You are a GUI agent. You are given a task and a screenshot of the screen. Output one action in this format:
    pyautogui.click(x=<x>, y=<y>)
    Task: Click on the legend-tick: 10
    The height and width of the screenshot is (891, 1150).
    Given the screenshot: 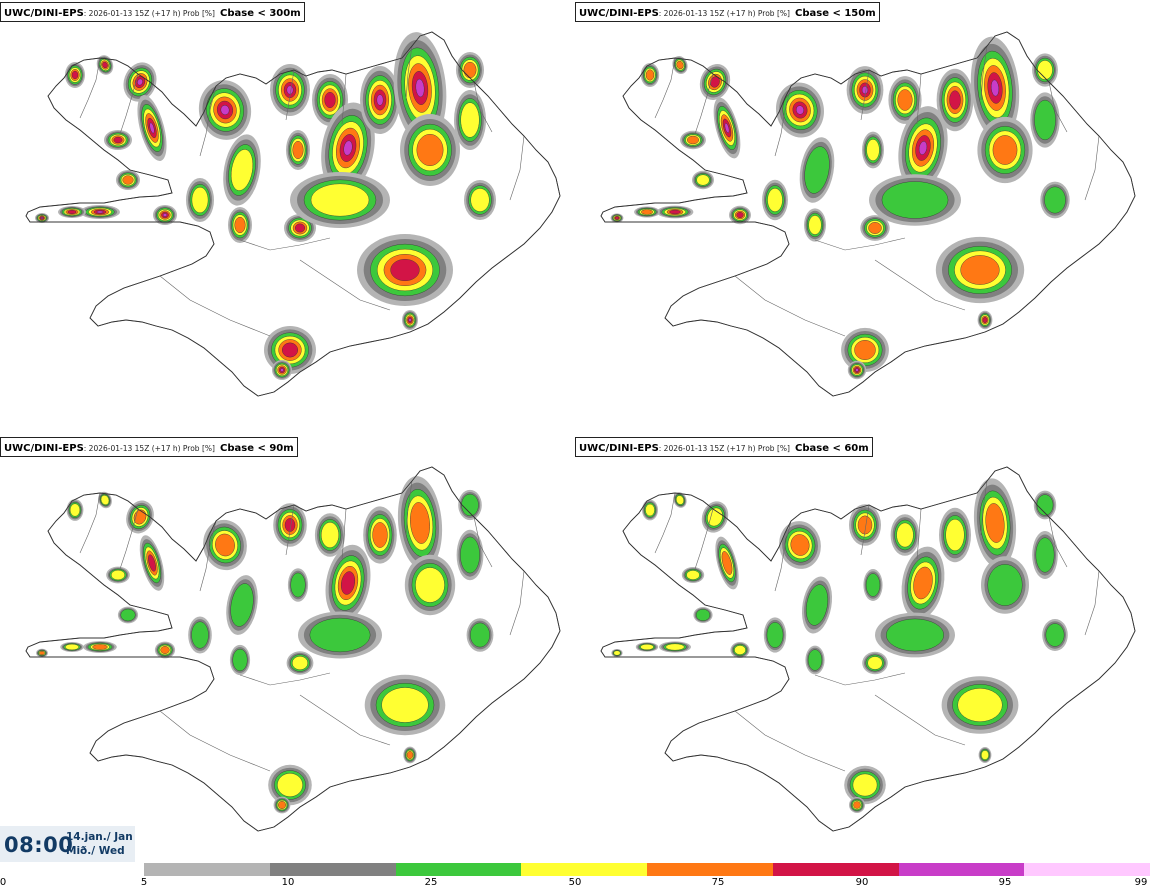 What is the action you would take?
    pyautogui.click(x=288, y=882)
    